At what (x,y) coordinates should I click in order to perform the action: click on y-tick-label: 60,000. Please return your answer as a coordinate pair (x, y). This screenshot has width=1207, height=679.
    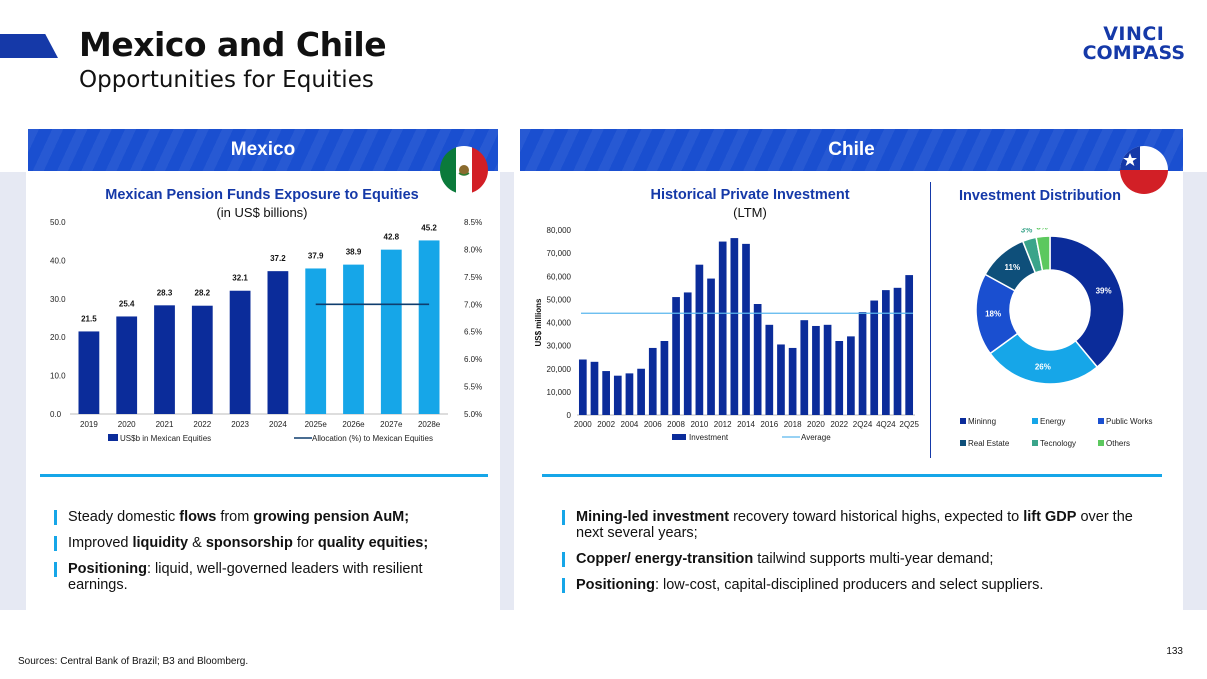
    Looking at the image, I should click on (559, 276).